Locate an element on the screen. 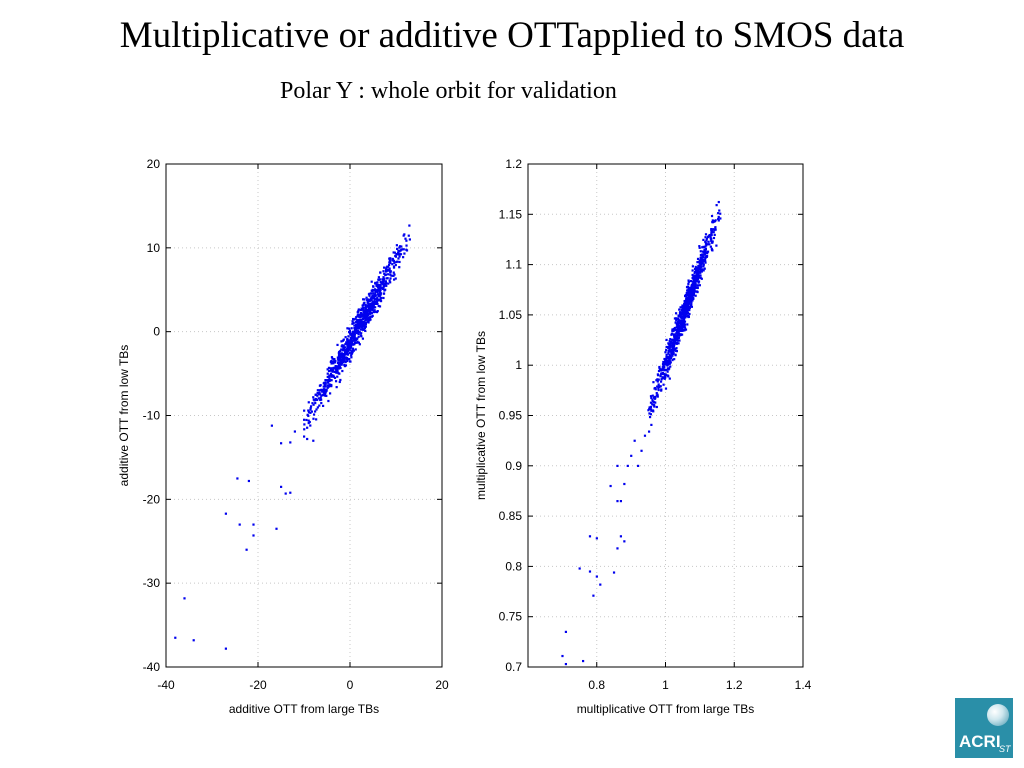 Image resolution: width=1024 pixels, height=768 pixels. y-tick-label: -40 is located at coordinates (152, 667).